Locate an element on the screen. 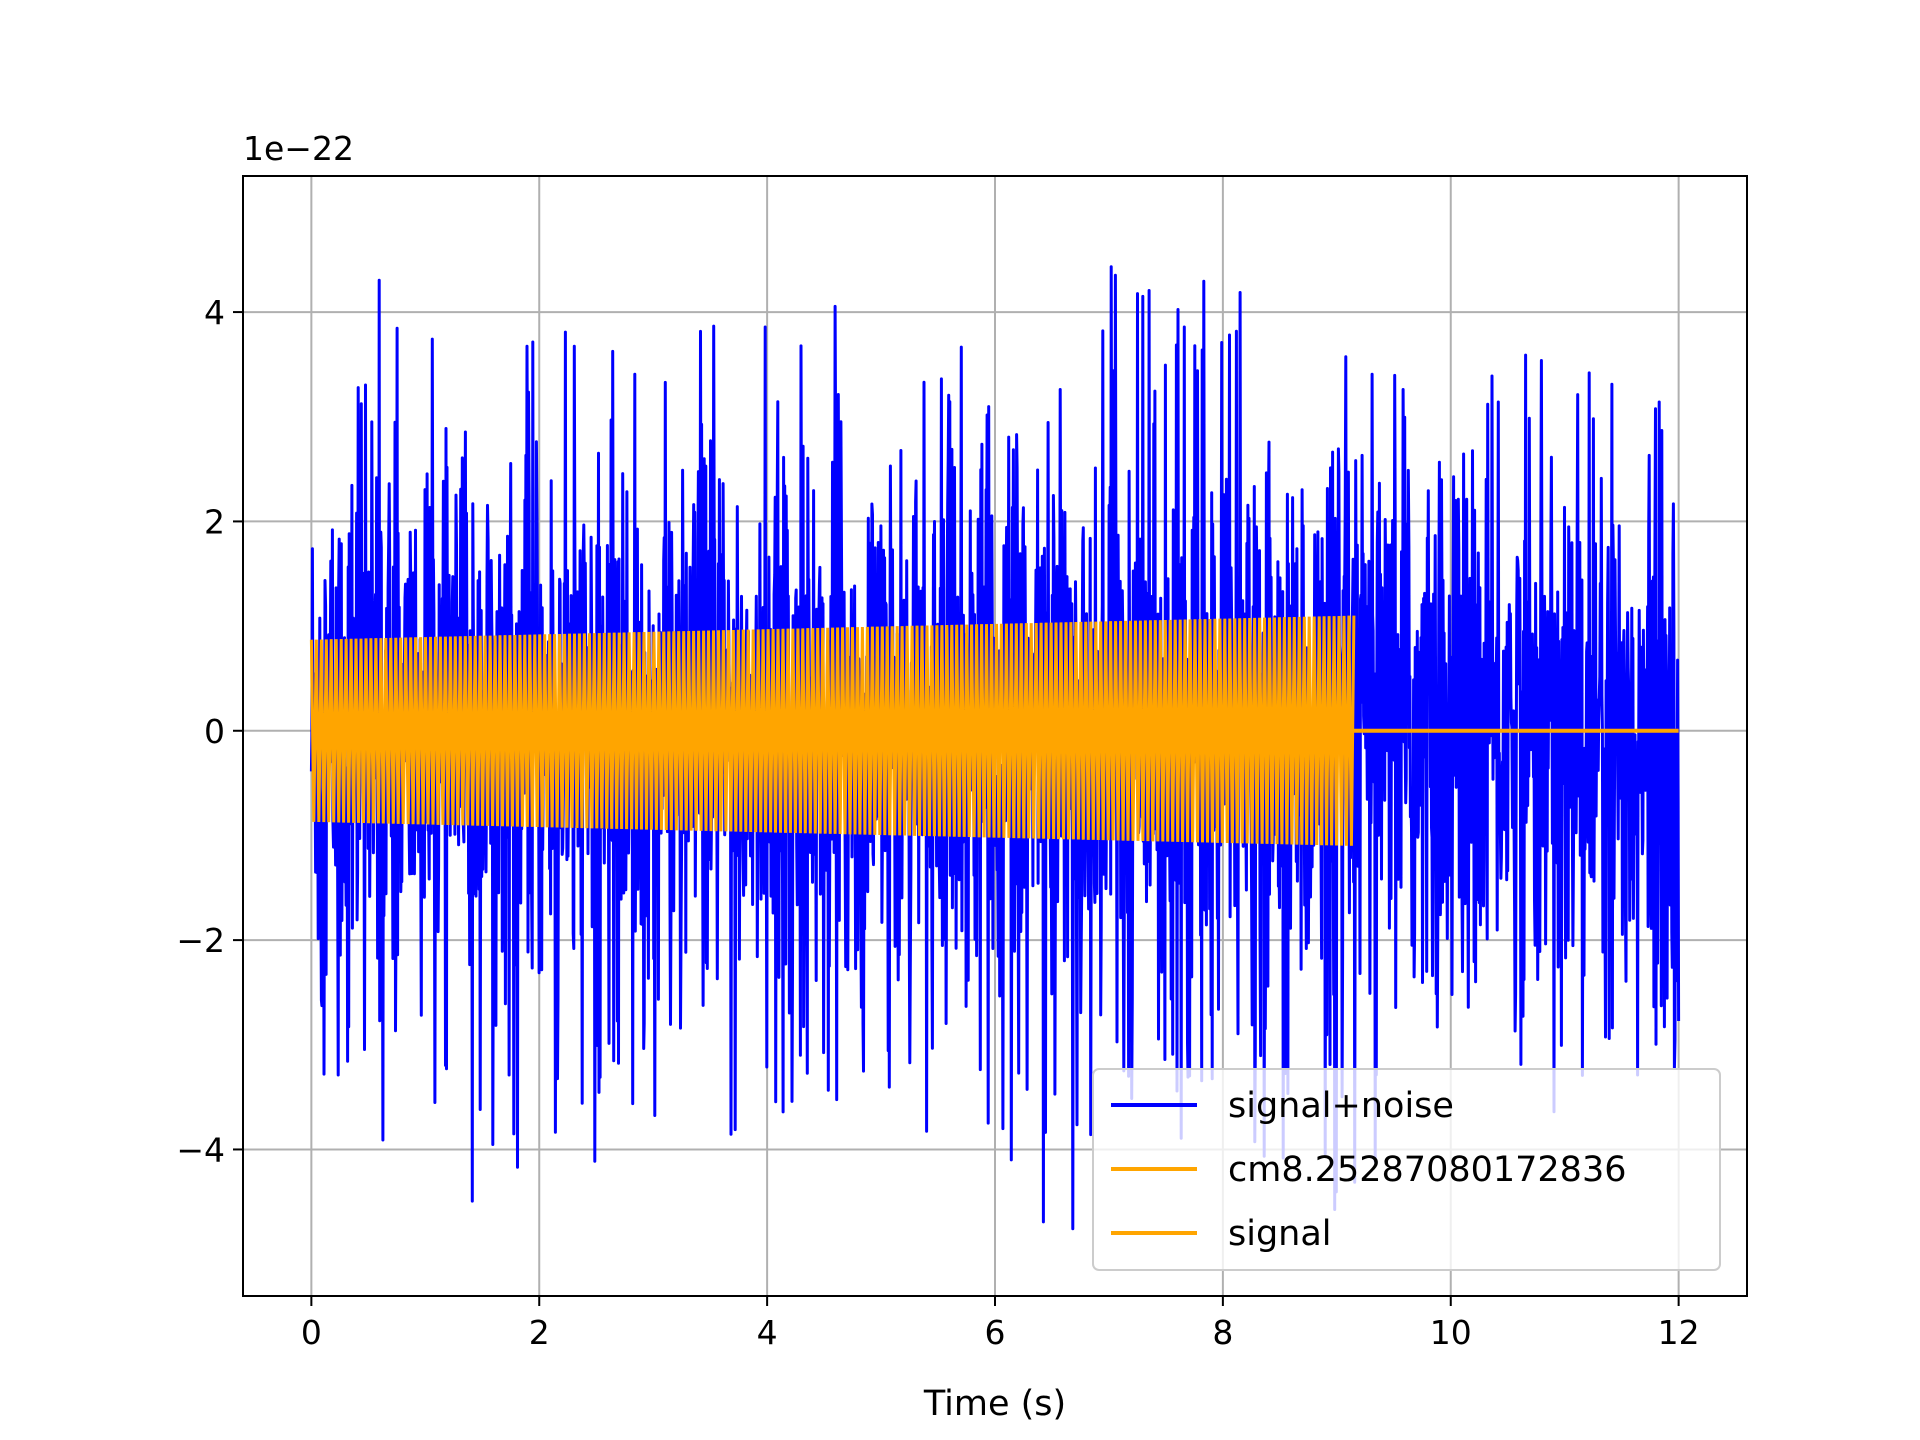  legend-box is located at coordinates (1406, 1169).